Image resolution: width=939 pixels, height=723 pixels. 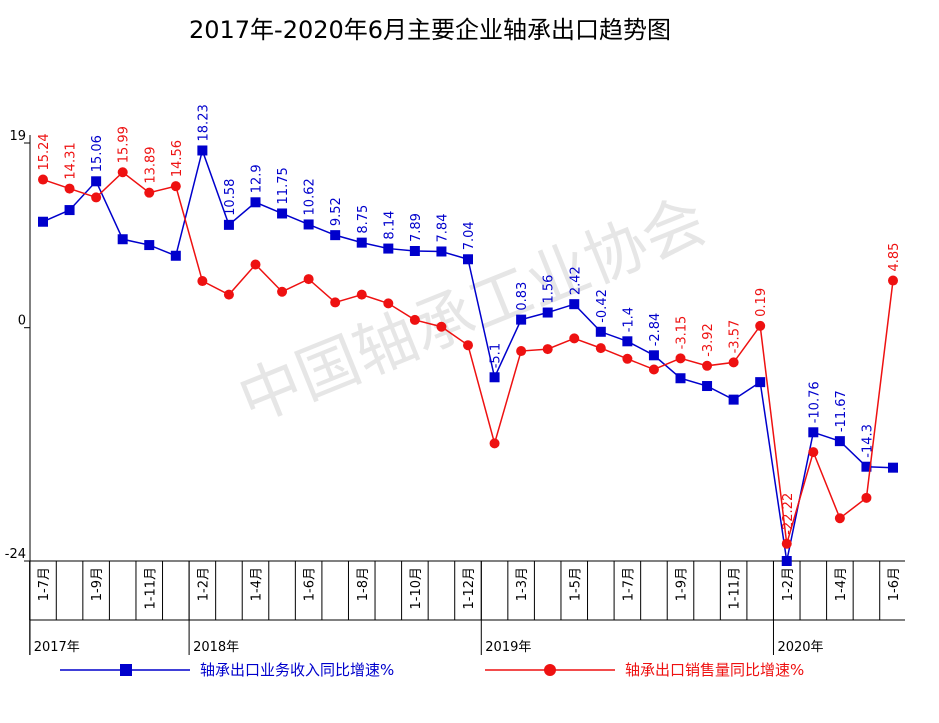 I want to click on value-label: 14.56, so click(x=177, y=158).